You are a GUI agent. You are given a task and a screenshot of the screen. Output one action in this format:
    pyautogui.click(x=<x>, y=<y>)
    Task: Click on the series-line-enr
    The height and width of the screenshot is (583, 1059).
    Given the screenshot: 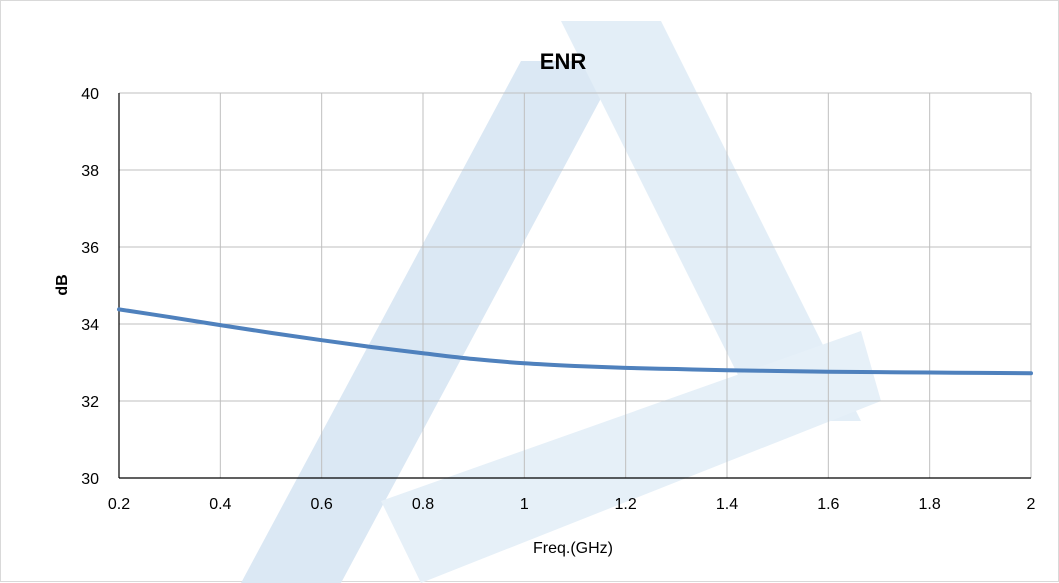 What is the action you would take?
    pyautogui.click(x=575, y=341)
    